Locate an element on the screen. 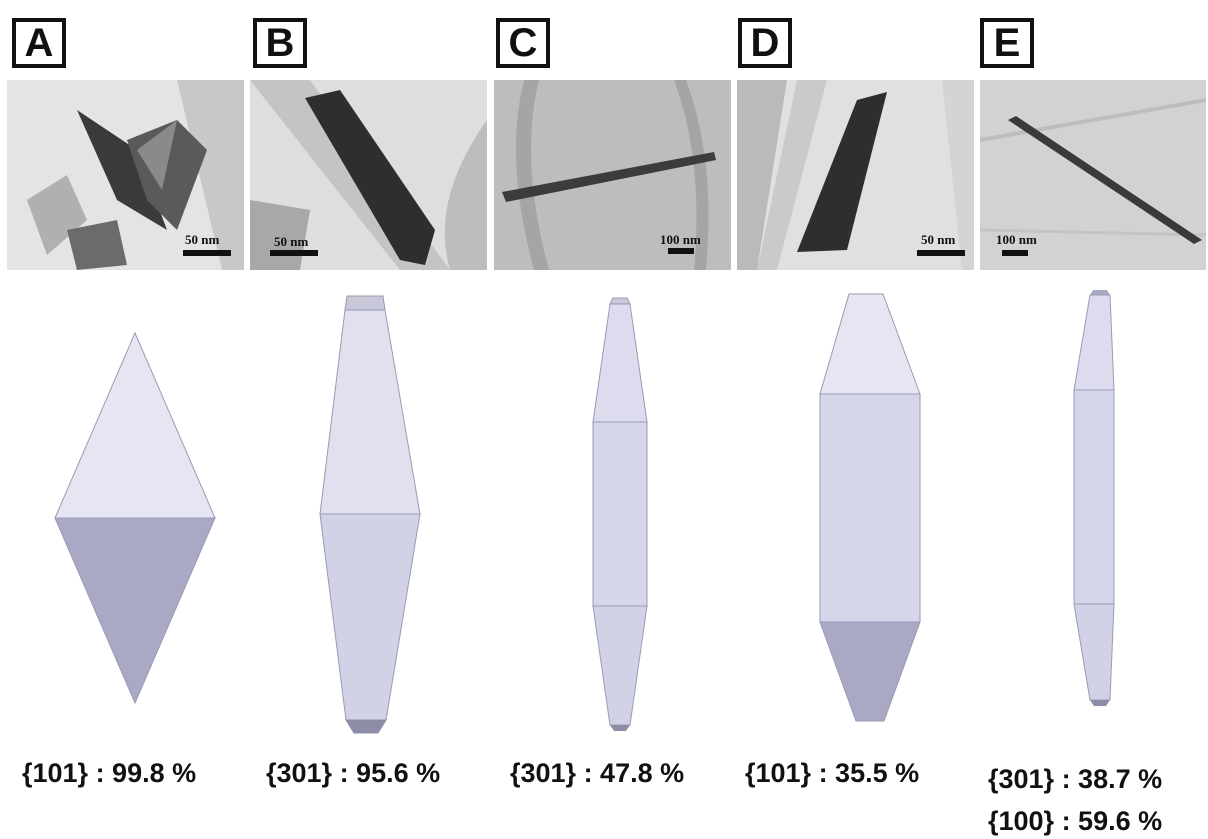  scale-label-b: 50 nm is located at coordinates (291, 241).